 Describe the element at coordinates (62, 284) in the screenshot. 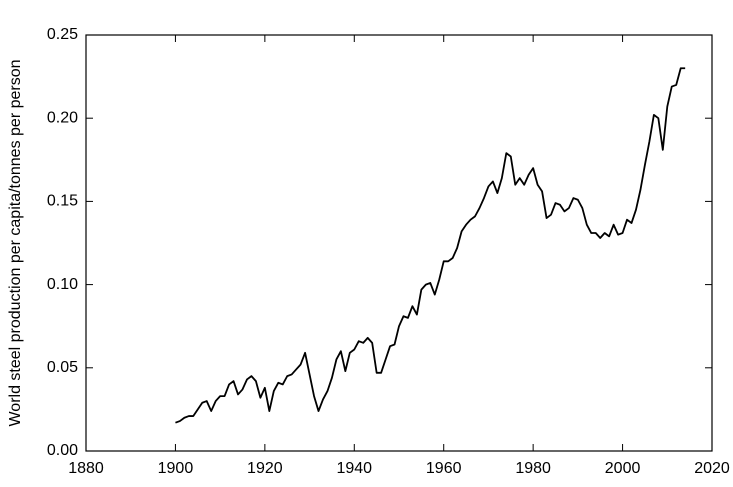

I see `y-tick-label: 0.10` at that location.